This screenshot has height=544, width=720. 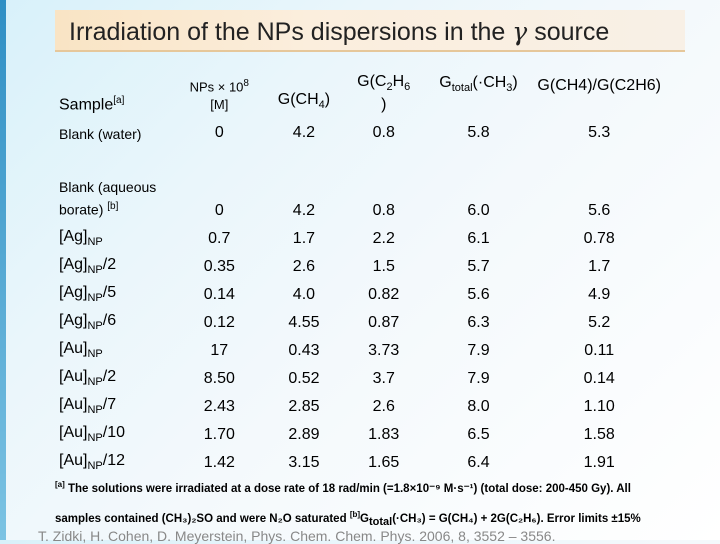 I want to click on cell-gtotal: 5.7, so click(x=478, y=266).